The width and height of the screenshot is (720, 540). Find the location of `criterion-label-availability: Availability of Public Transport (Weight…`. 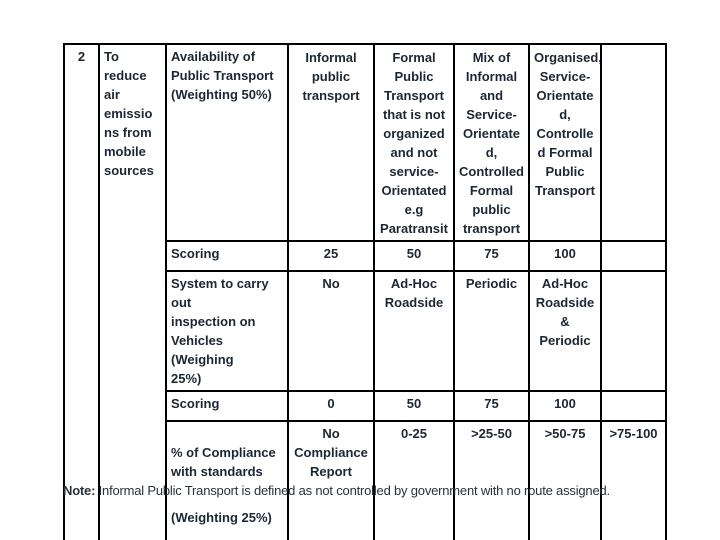

criterion-label-availability: Availability of Public Transport (Weight… is located at coordinates (227, 142).